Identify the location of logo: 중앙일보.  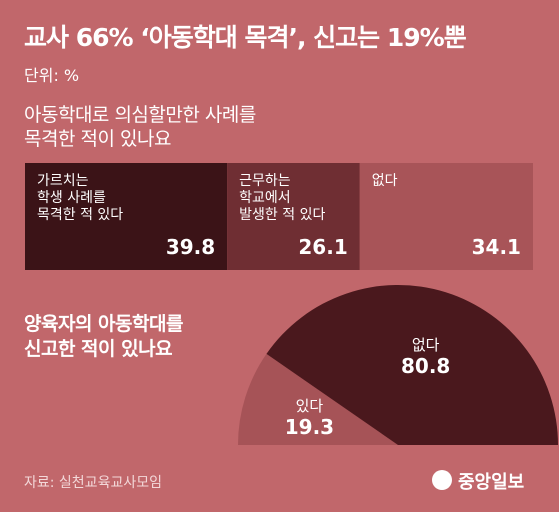
(491, 482).